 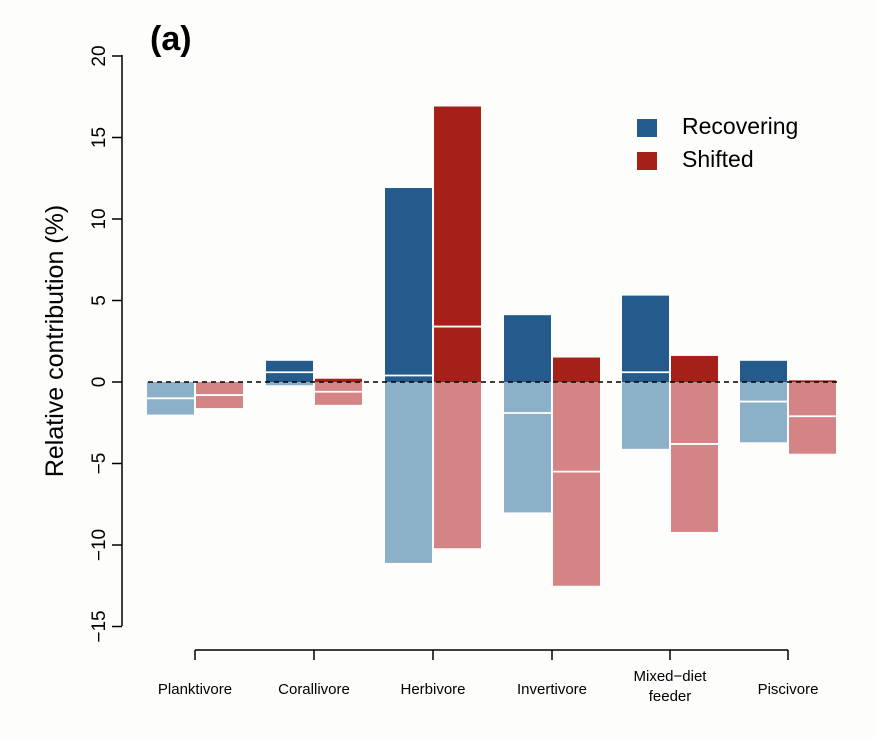 What do you see at coordinates (99, 55) in the screenshot?
I see `y-tick-label: 20` at bounding box center [99, 55].